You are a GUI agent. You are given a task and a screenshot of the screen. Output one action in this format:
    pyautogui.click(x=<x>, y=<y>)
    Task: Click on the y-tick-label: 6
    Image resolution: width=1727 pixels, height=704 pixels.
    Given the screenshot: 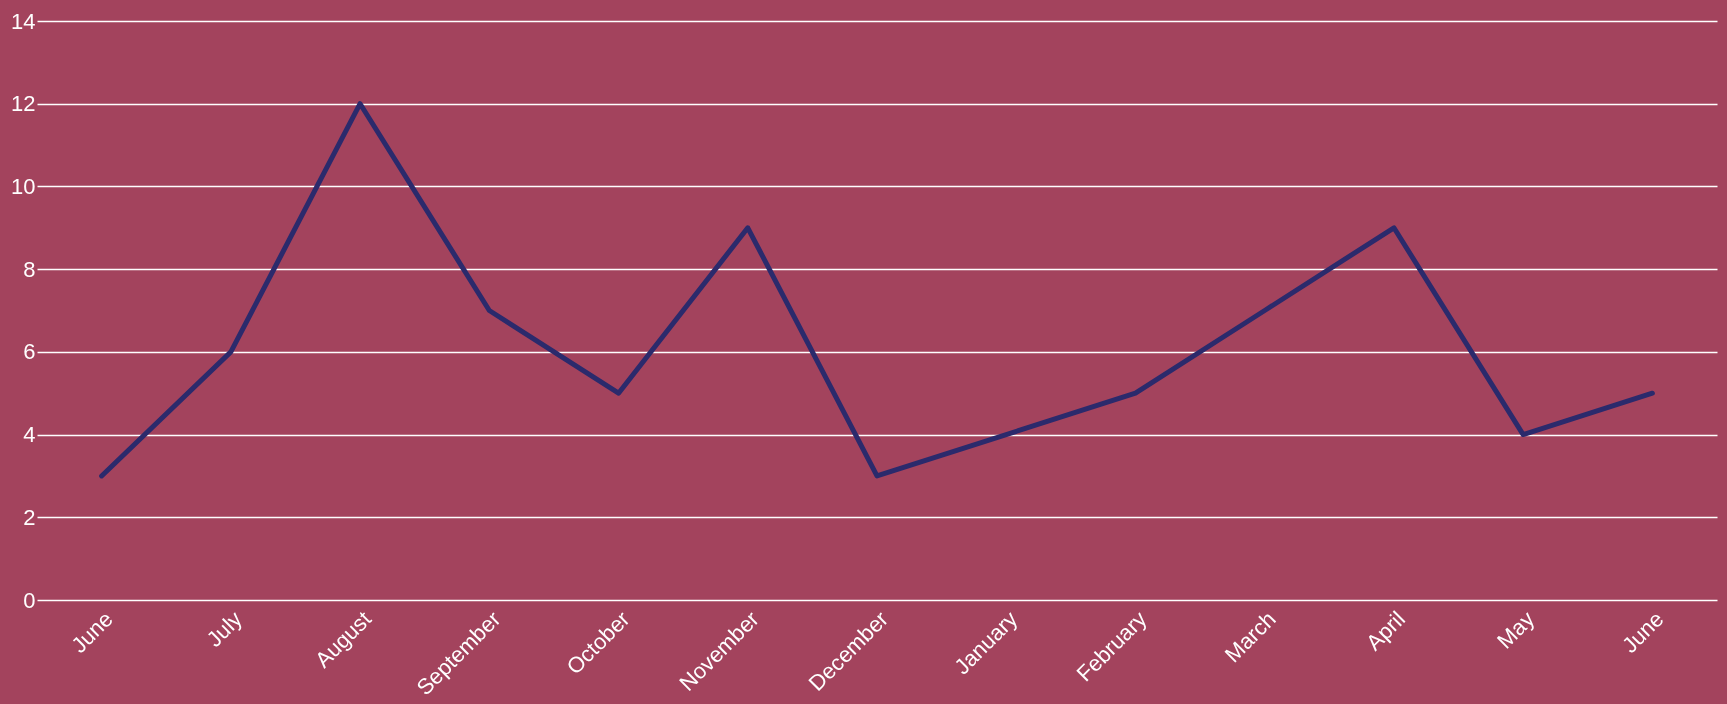 What is the action you would take?
    pyautogui.click(x=29, y=352)
    